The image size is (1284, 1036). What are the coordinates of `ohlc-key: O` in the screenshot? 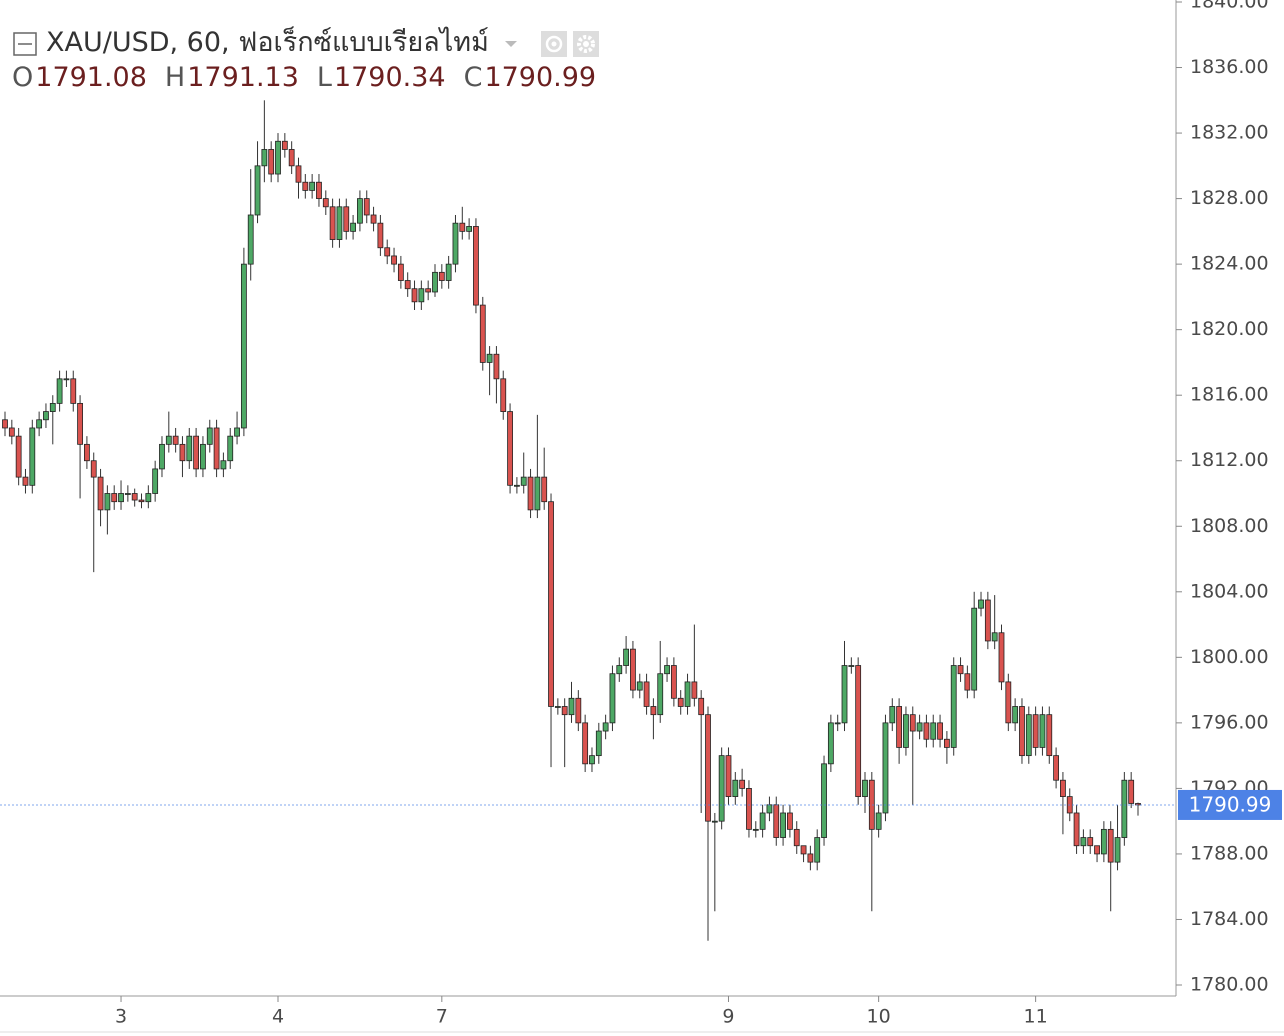 It's located at (23, 77).